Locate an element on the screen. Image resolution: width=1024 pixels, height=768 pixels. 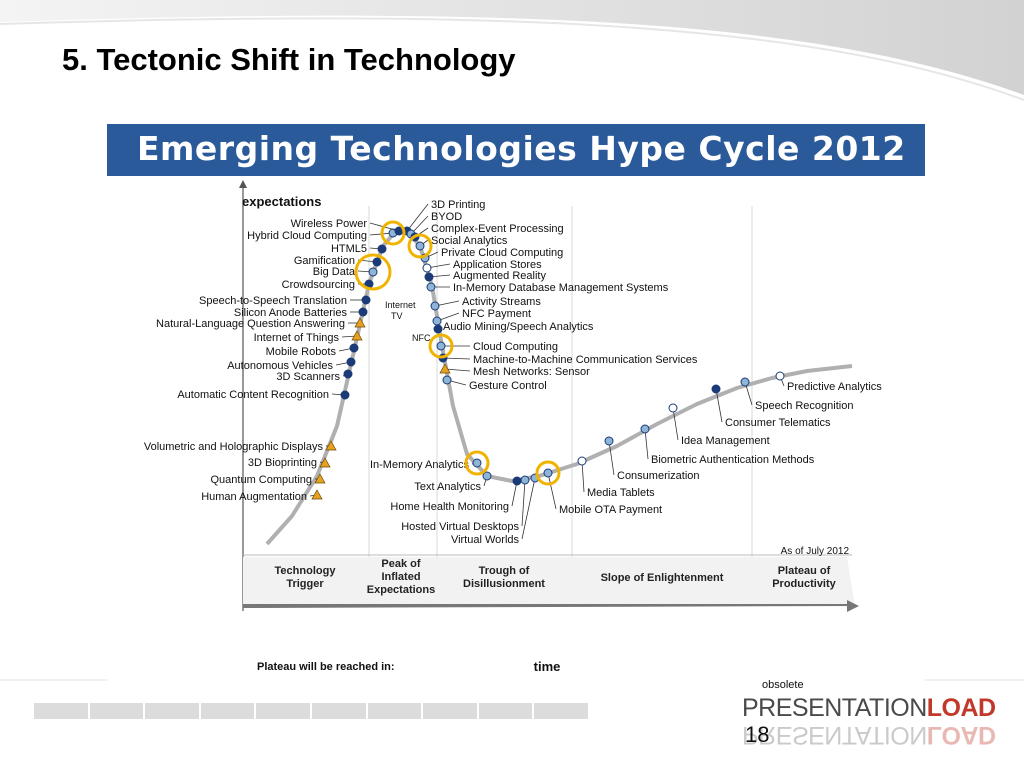
tech-label-idea-management: Idea Management is located at coordinates (725, 441).